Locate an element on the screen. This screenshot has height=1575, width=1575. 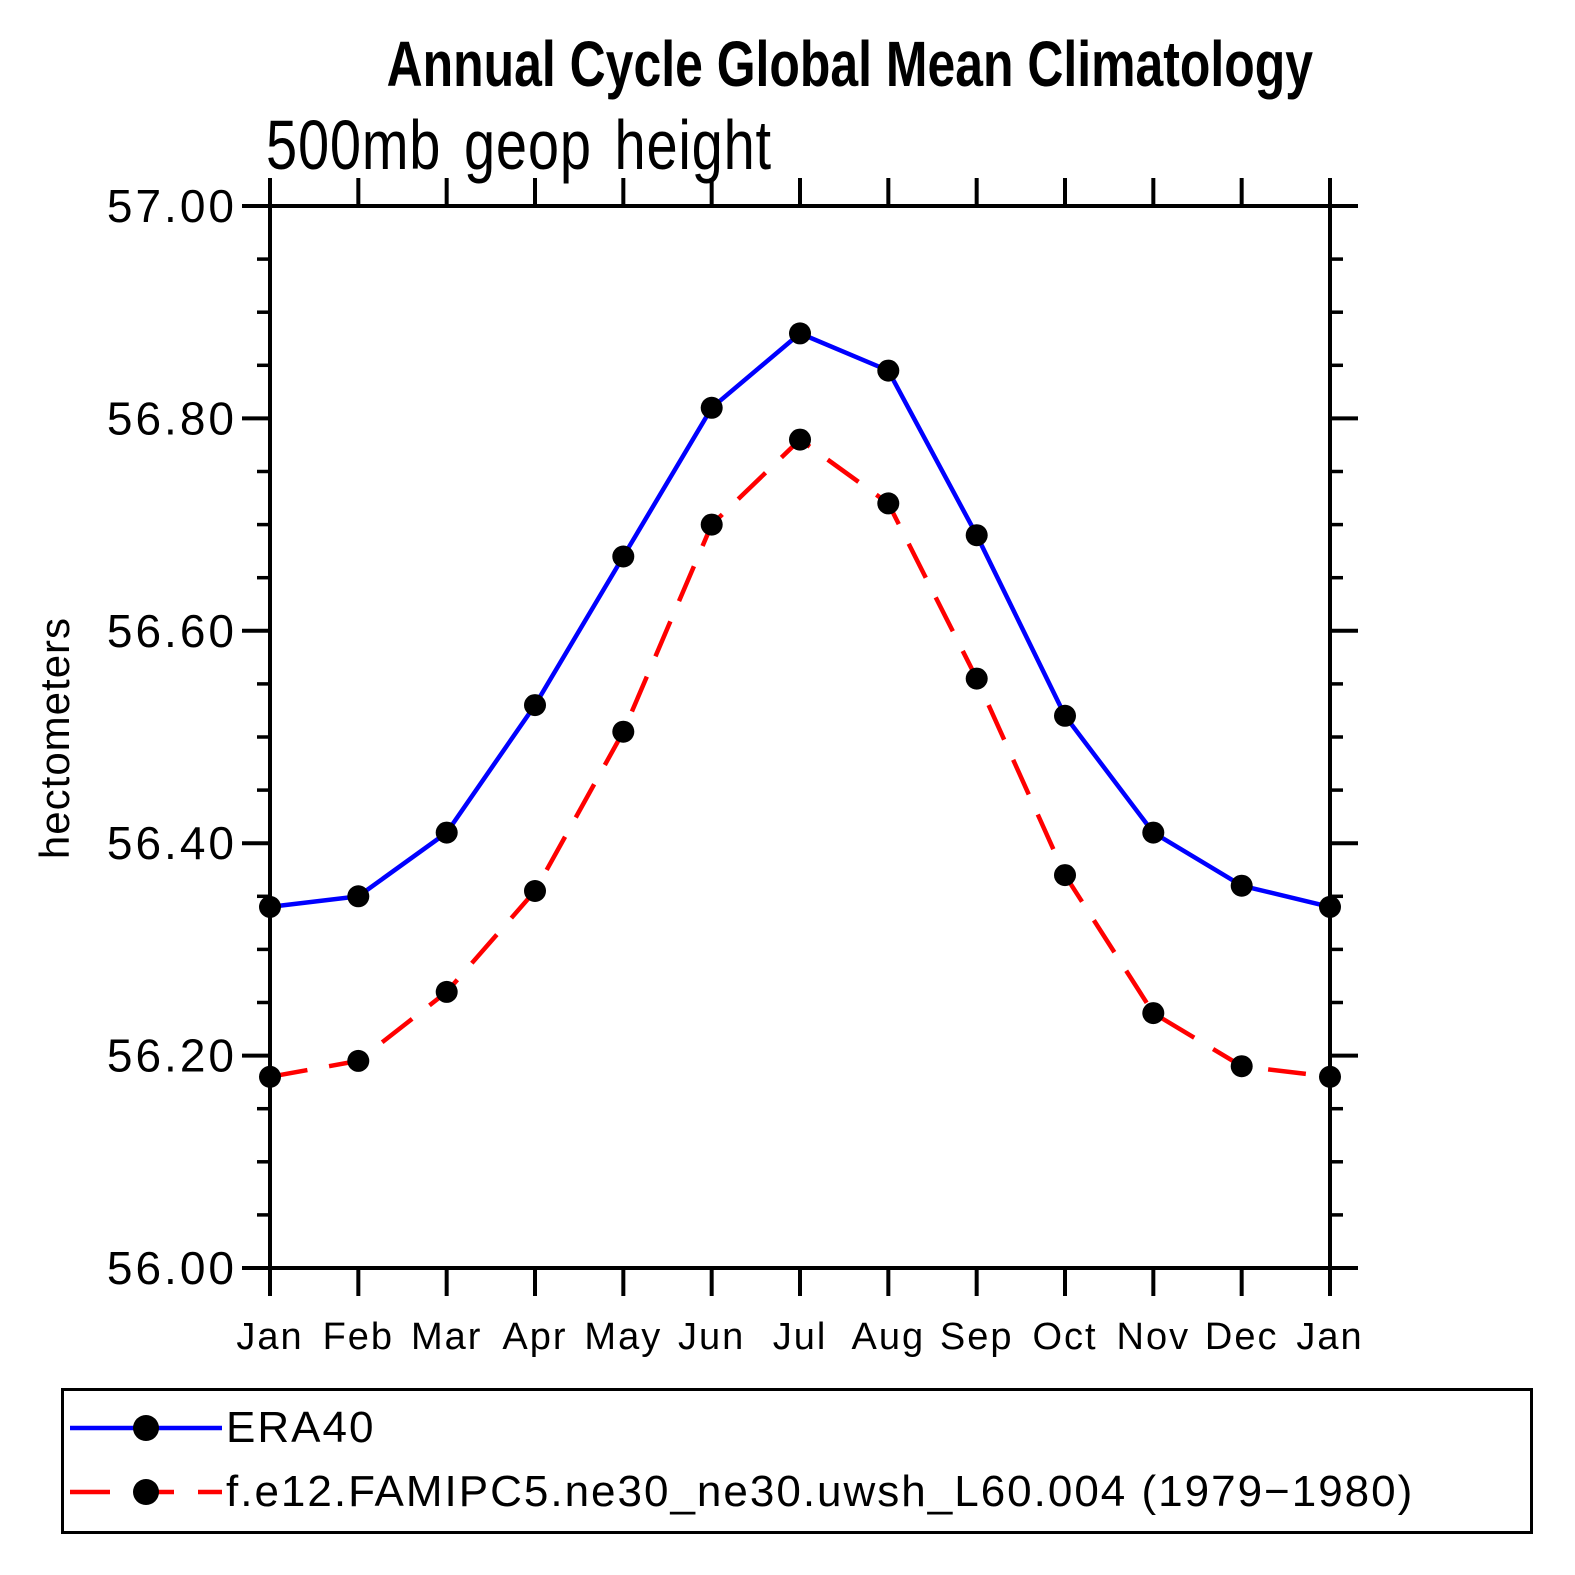
y-tick-label: 56.20 is located at coordinates (172, 1056).